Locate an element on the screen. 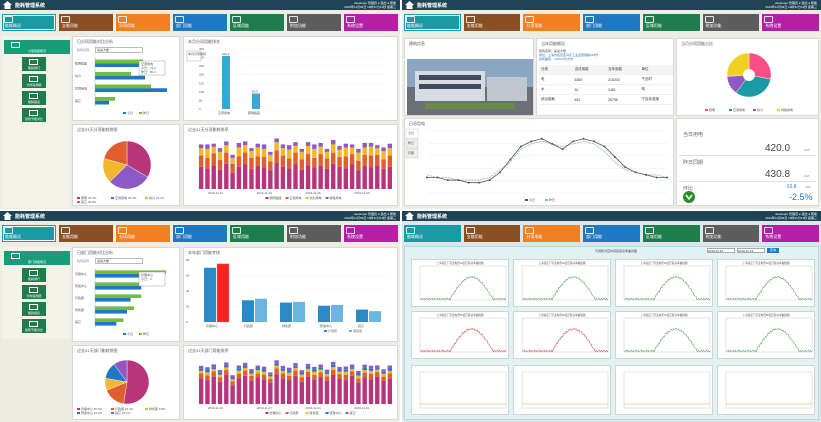 Image resolution: width=821 pixels, height=422 pixels. select-label: 建筑名称： is located at coordinates (85, 261).